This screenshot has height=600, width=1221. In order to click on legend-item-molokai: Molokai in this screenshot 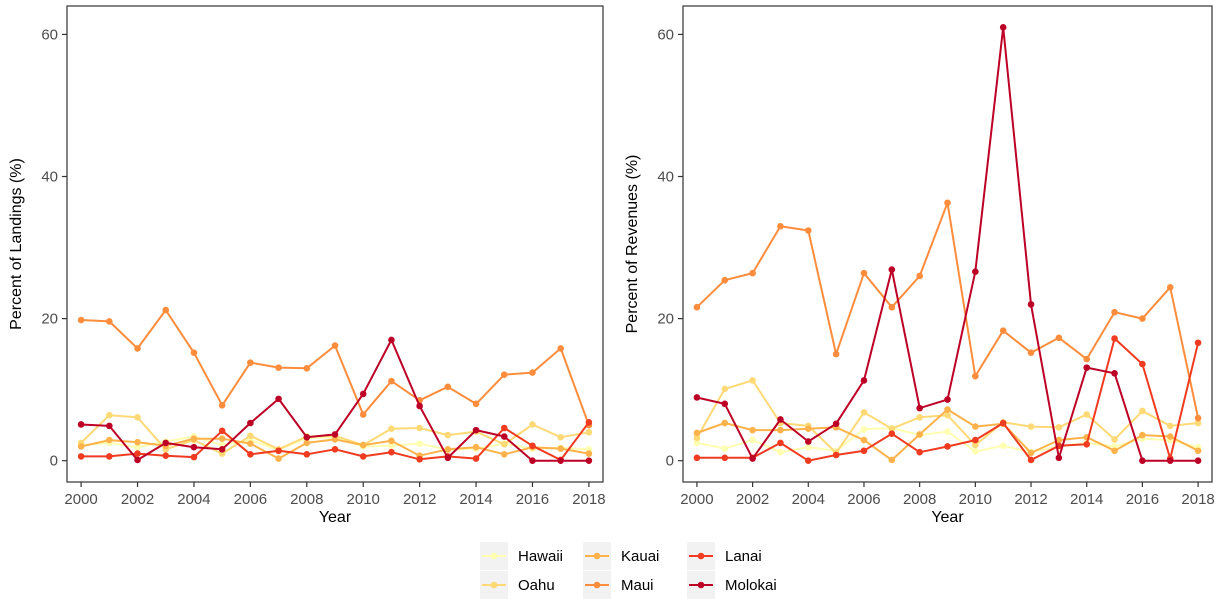, I will do `click(732, 585)`.